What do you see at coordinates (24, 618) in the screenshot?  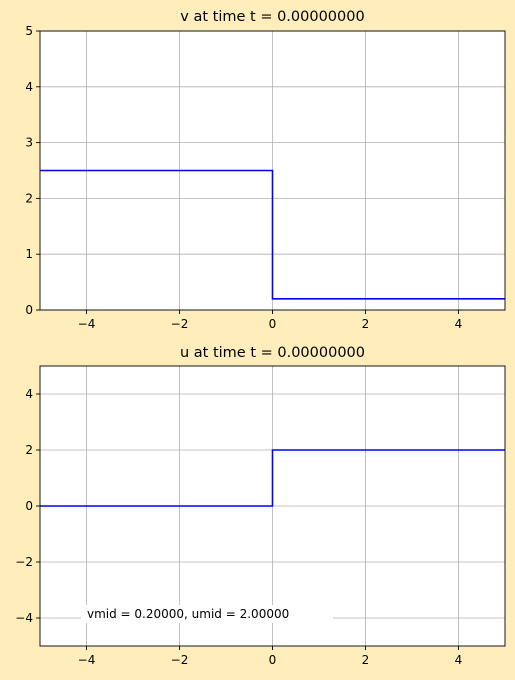 I see `y-tick-label: −4` at bounding box center [24, 618].